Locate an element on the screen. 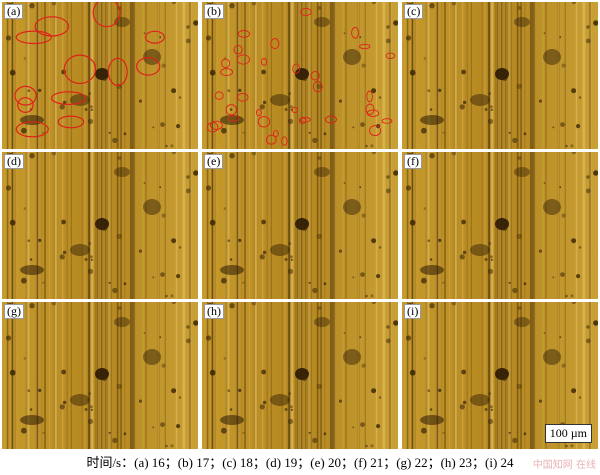 The height and width of the screenshot is (475, 600). panel-label: (i) is located at coordinates (413, 311).